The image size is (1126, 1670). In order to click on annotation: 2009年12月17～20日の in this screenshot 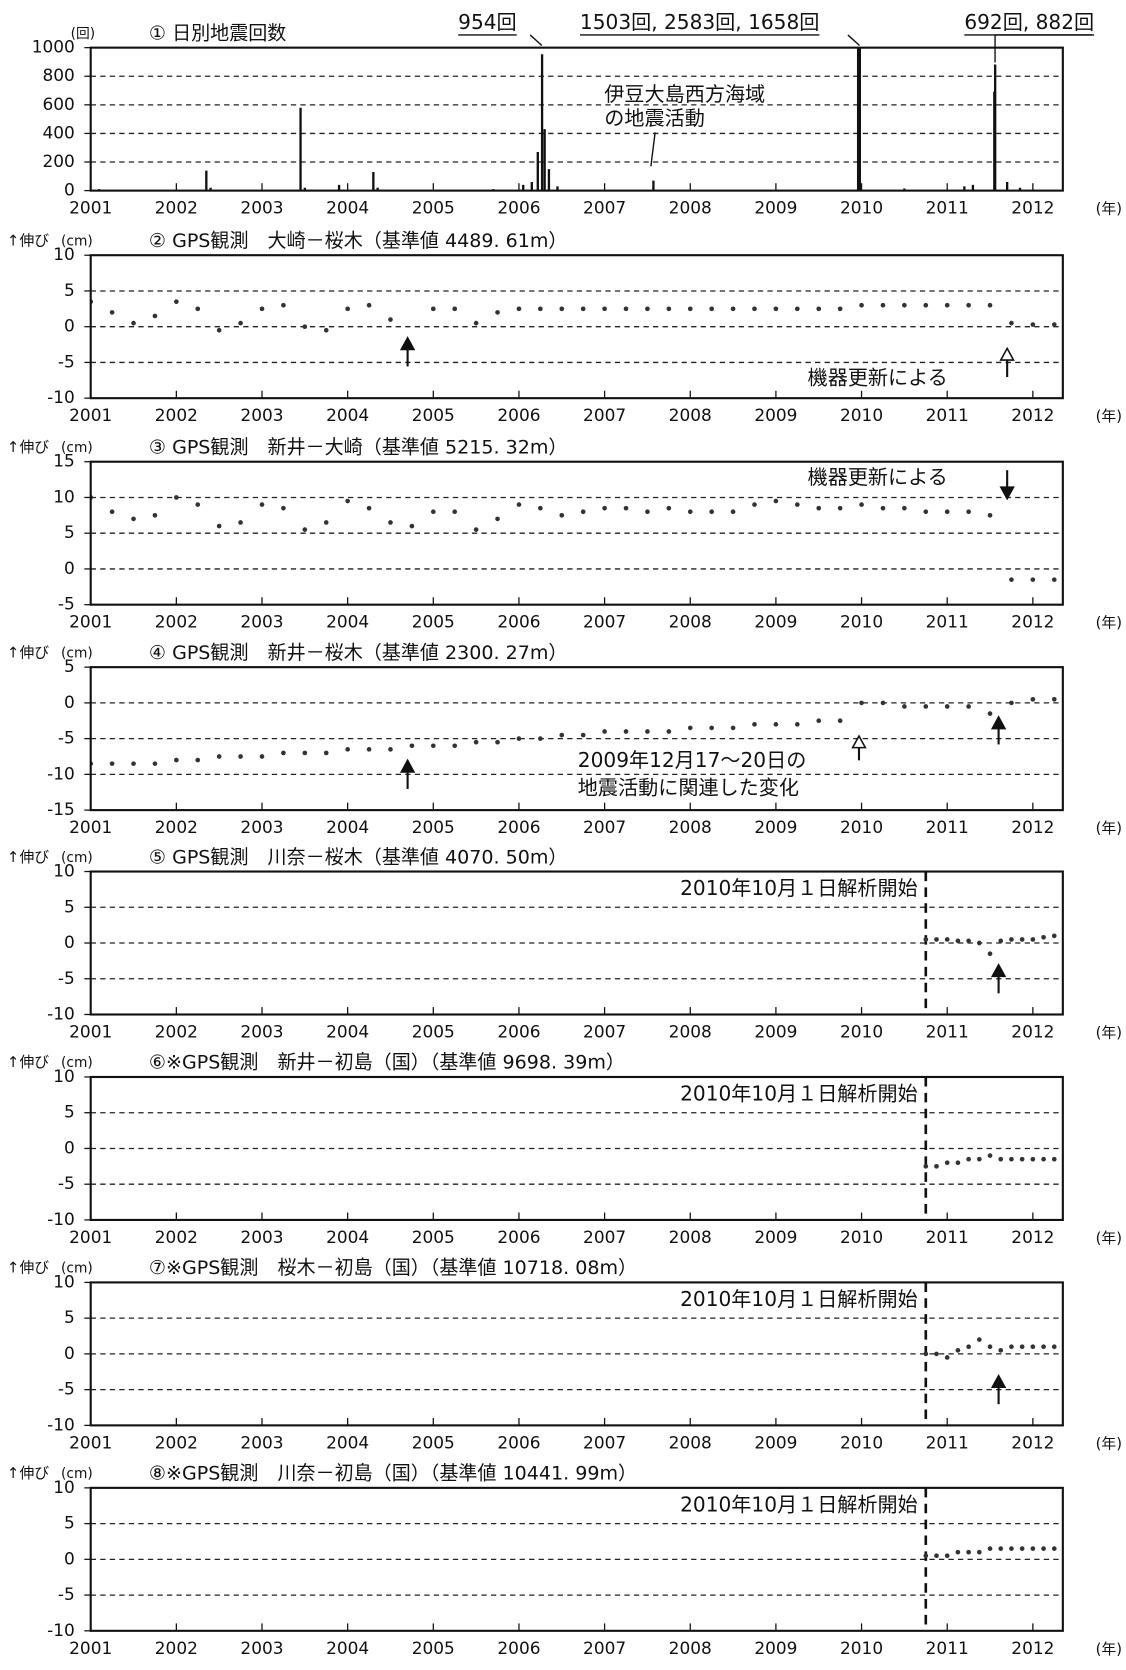, I will do `click(692, 760)`.